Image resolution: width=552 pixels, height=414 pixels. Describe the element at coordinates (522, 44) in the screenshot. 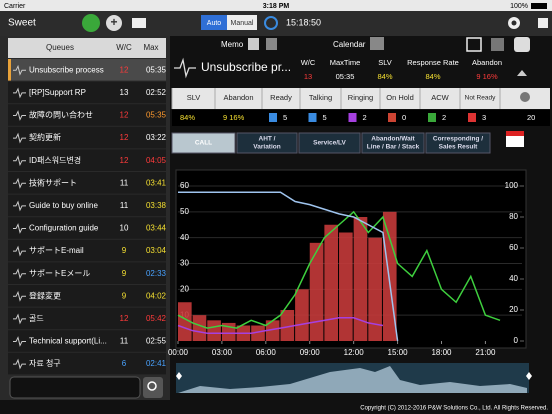

I see `profile-button` at that location.